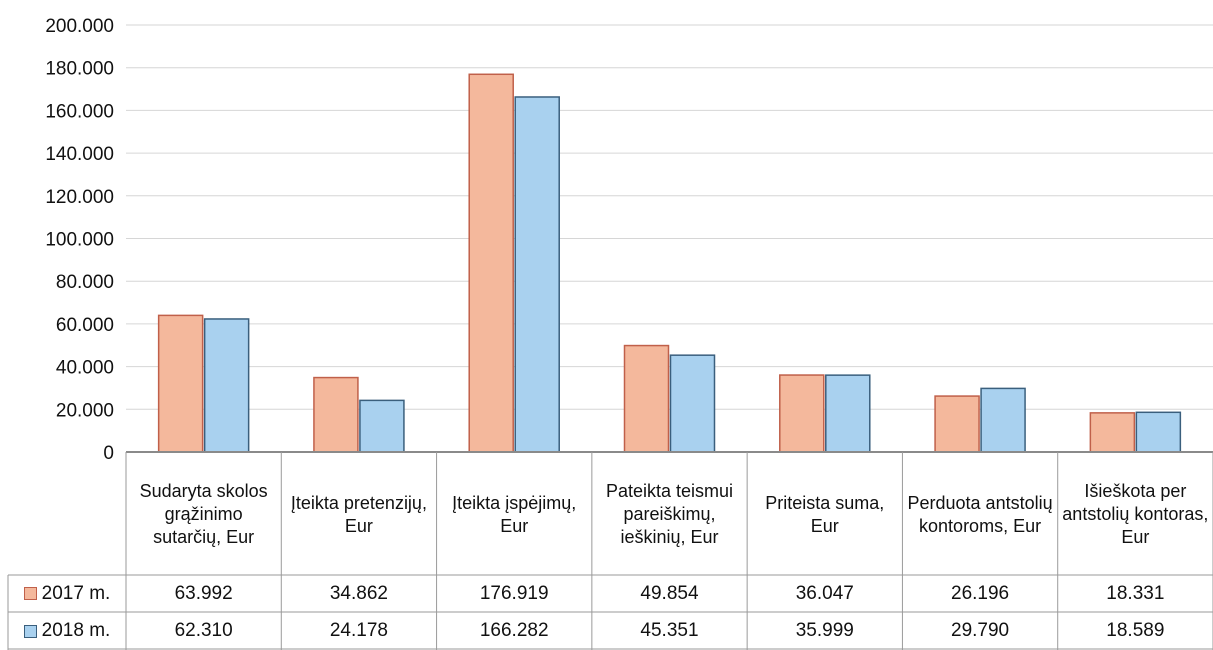 The width and height of the screenshot is (1213, 650). Describe the element at coordinates (358, 630) in the screenshot. I see `data-label: 24.178` at that location.